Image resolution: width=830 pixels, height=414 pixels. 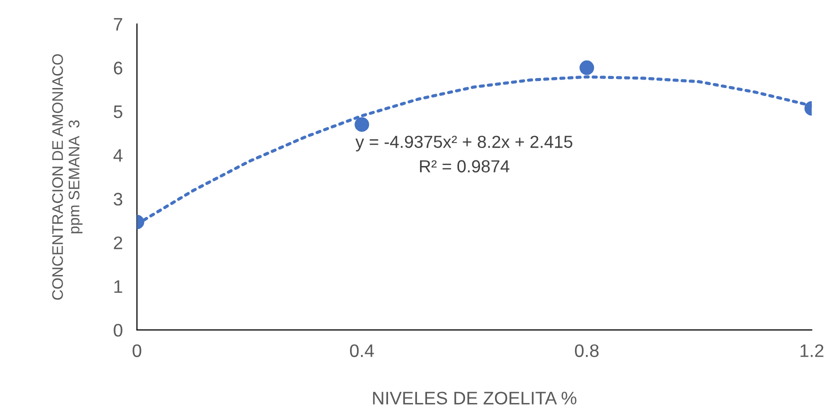 What do you see at coordinates (67, 177) in the screenshot?
I see `y-axis-title: CONCENTRACION DE AMONIACO ppm SEMANA 3` at bounding box center [67, 177].